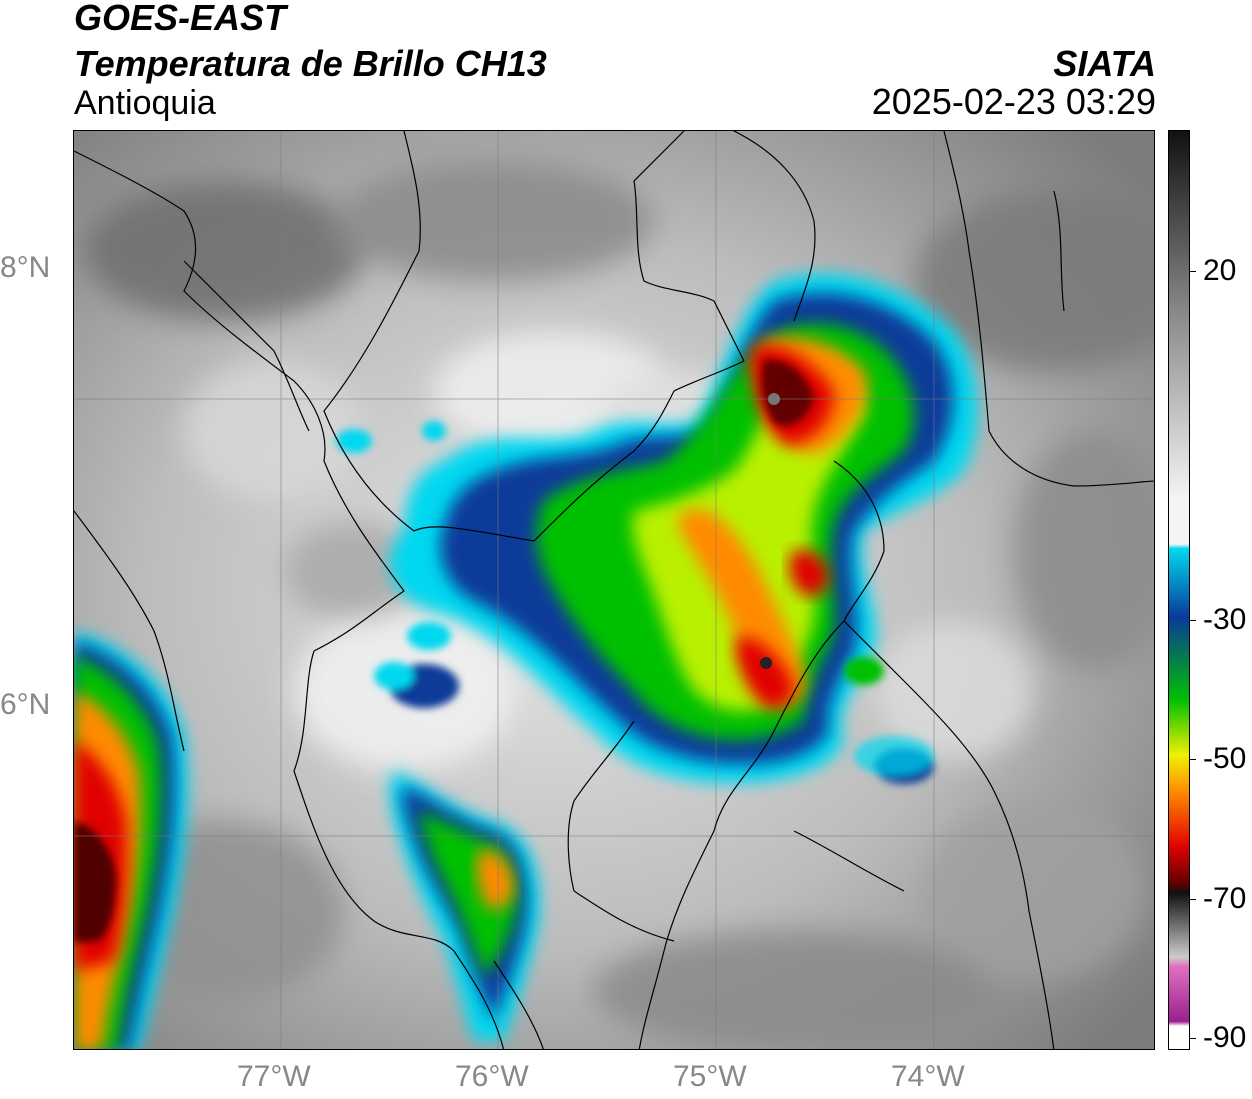 The width and height of the screenshot is (1252, 1099). Describe the element at coordinates (1193, 759) in the screenshot. I see `colorbar-tick-minus50` at that location.